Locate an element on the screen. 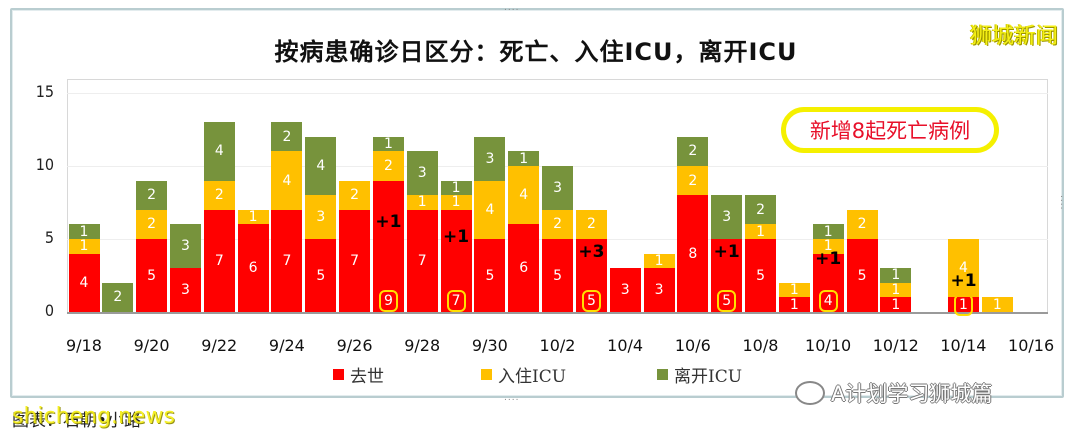 Image resolution: width=1072 pixels, height=440 pixels. segment-red: 3 is located at coordinates (625, 290).